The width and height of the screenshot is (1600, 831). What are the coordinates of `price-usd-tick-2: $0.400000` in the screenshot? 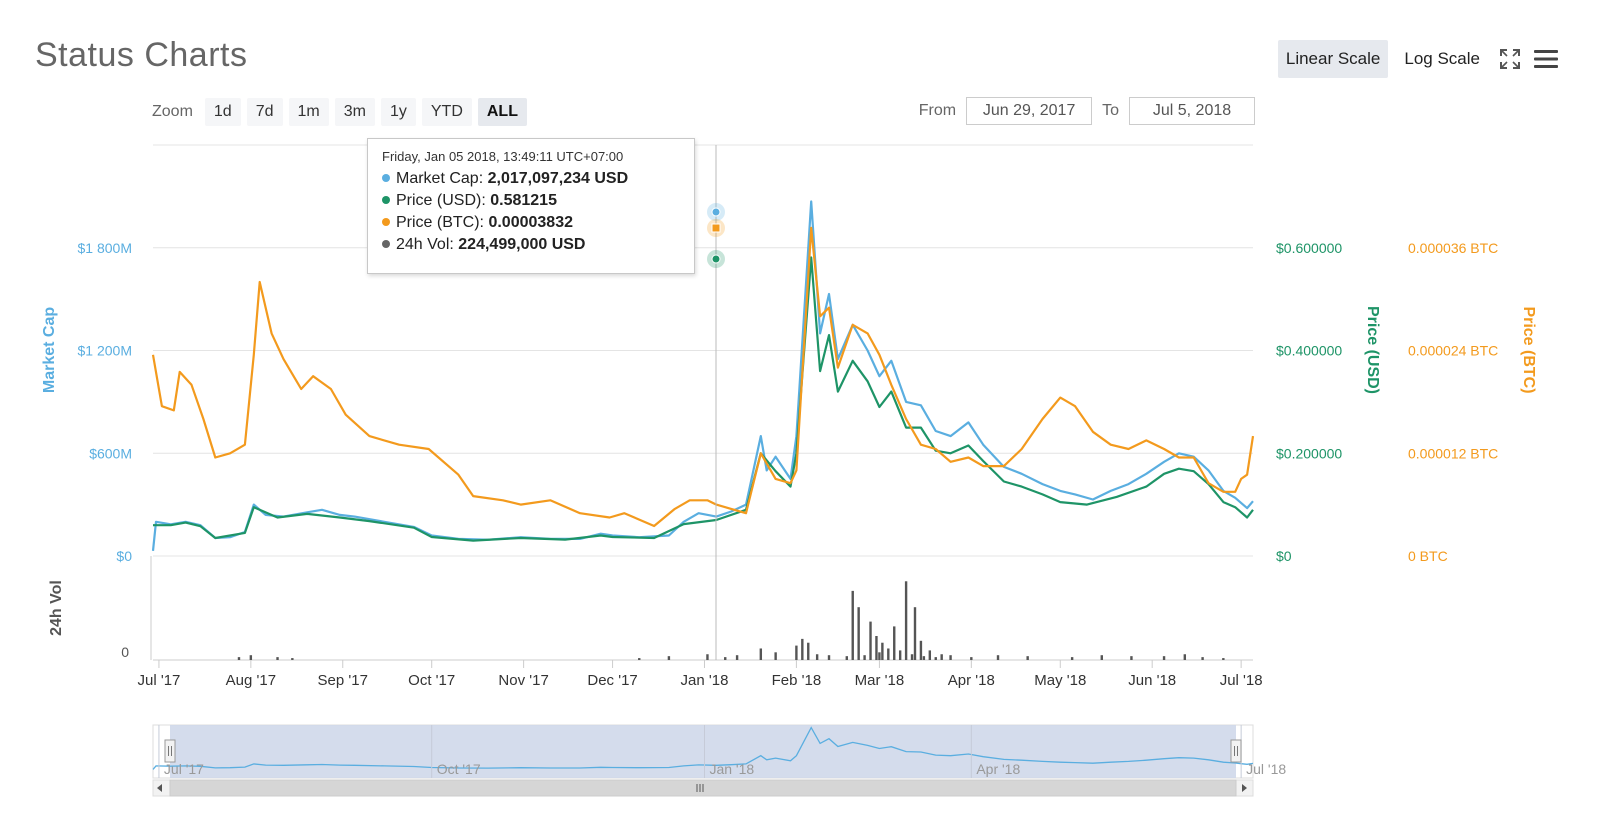 It's located at (1309, 351).